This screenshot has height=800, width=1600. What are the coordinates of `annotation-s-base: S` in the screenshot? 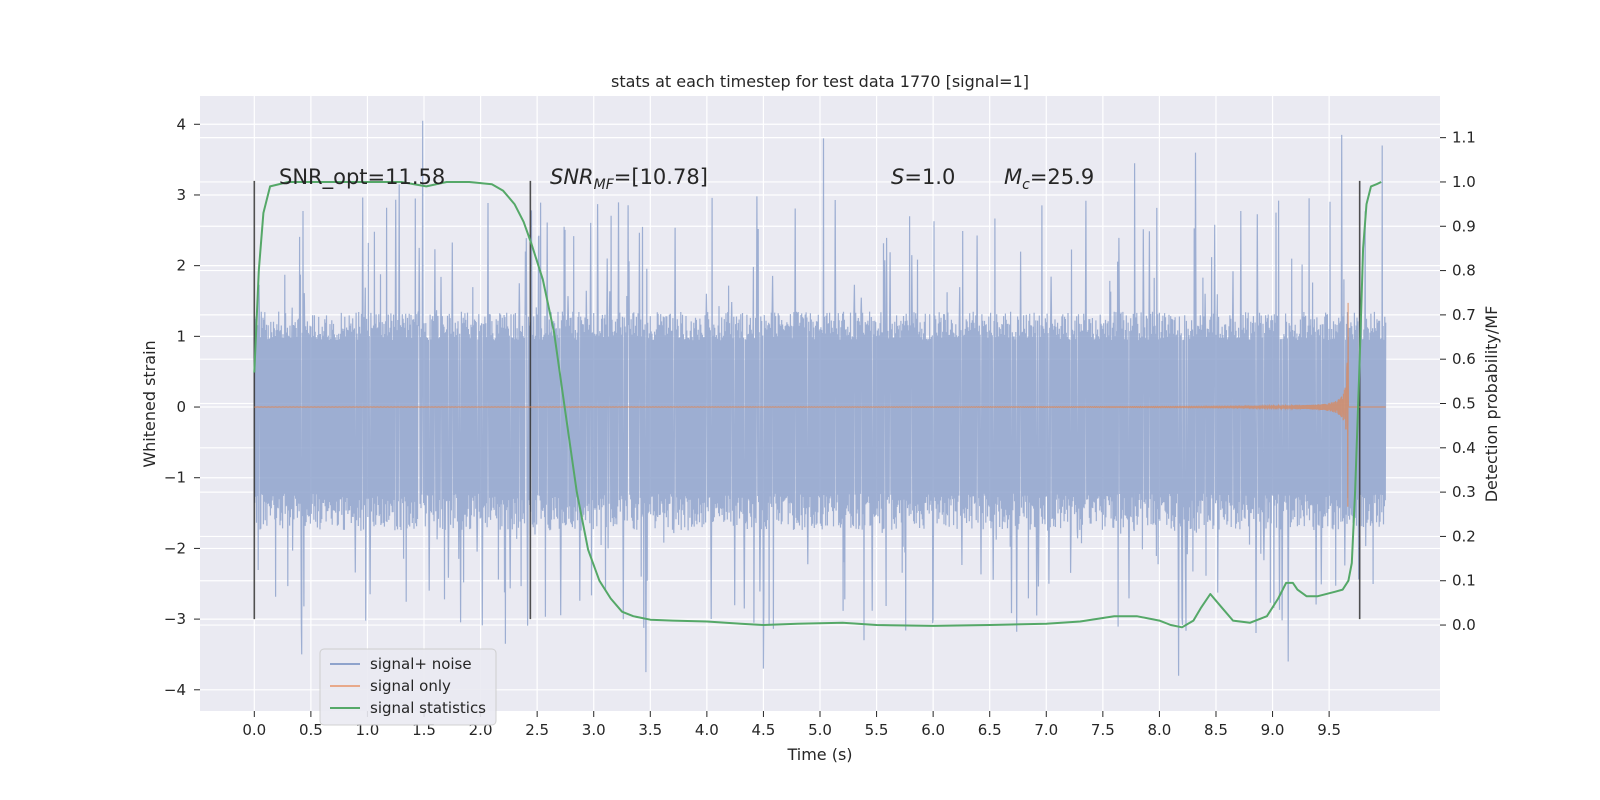 It's located at (897, 177).